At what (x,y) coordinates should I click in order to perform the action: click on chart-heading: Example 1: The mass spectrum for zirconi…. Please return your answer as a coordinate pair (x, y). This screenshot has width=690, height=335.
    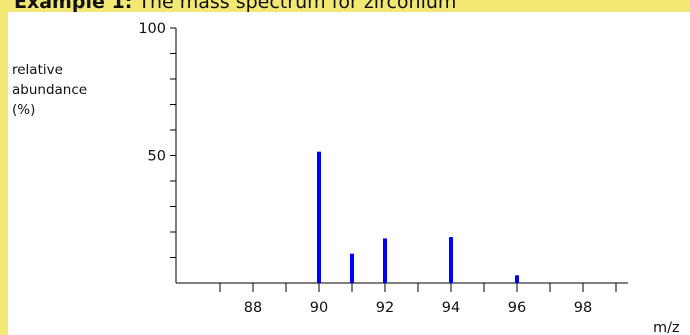
    Looking at the image, I should click on (235, 6).